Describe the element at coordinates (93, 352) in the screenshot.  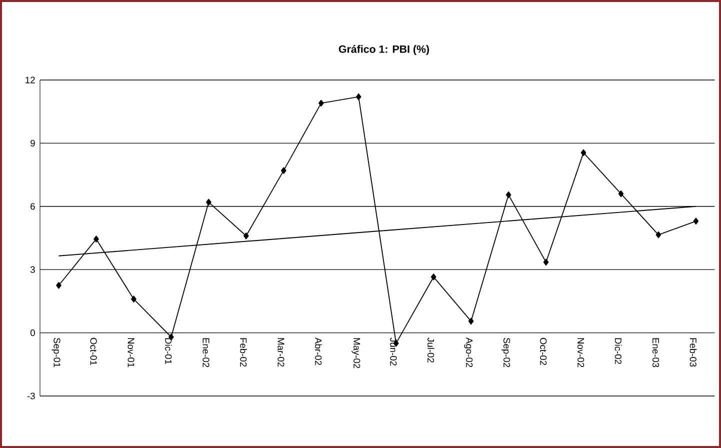
I see `x-tick-label: Oct-01` at that location.